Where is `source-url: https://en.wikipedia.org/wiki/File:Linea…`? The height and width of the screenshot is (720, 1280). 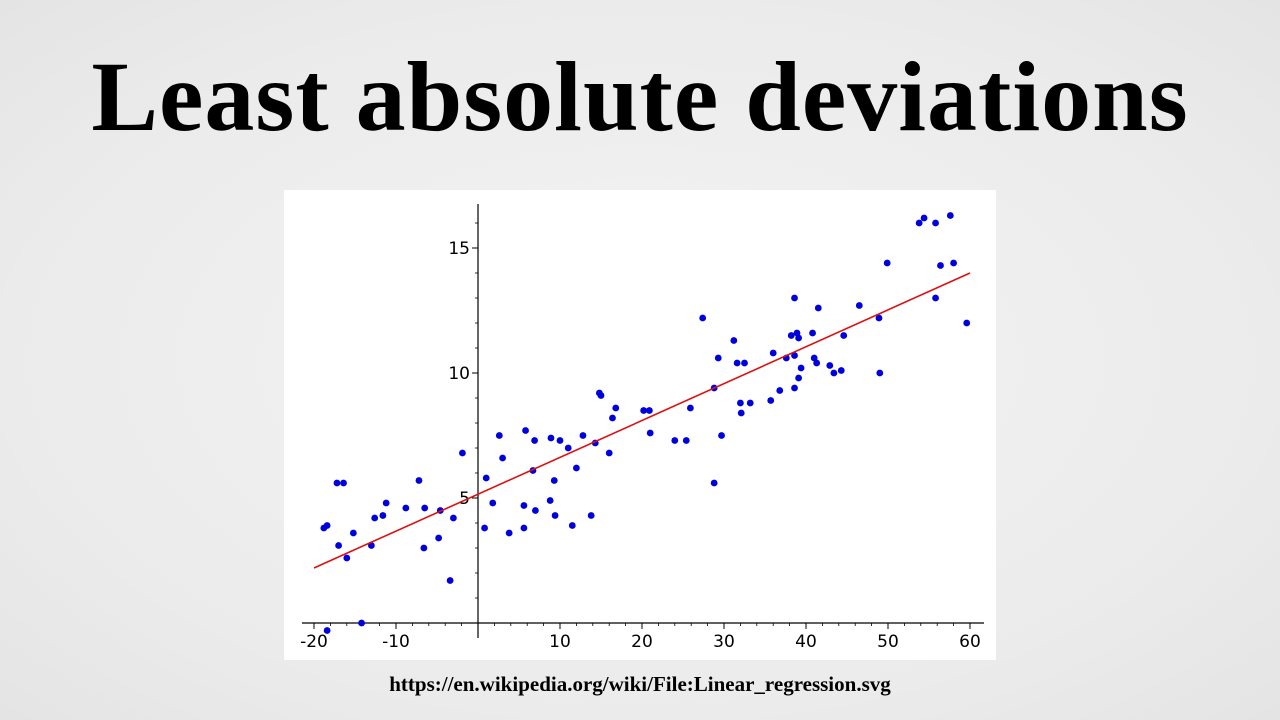
source-url: https://en.wikipedia.org/wiki/File:Linea… is located at coordinates (640, 684).